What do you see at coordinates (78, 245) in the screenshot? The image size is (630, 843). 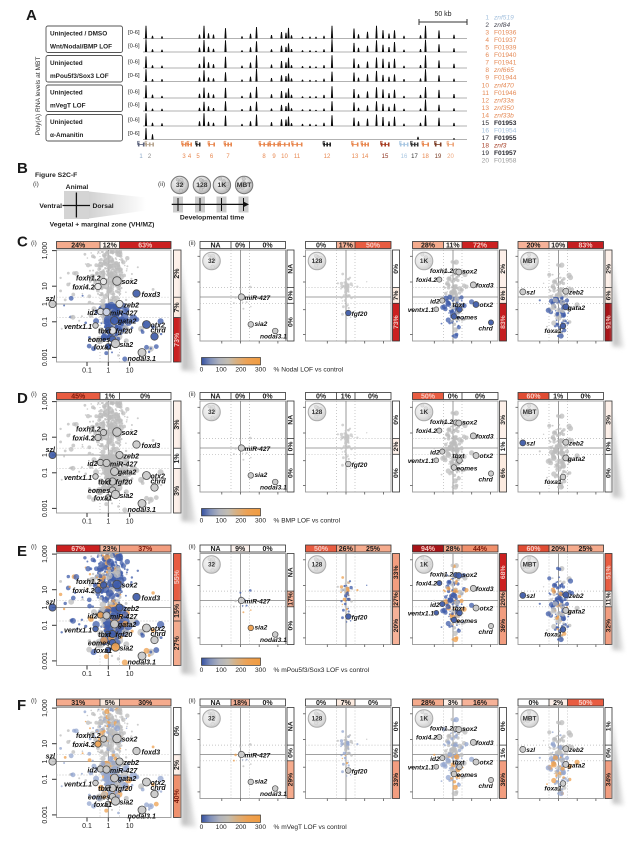 I see `svg-text: 24%` at bounding box center [78, 245].